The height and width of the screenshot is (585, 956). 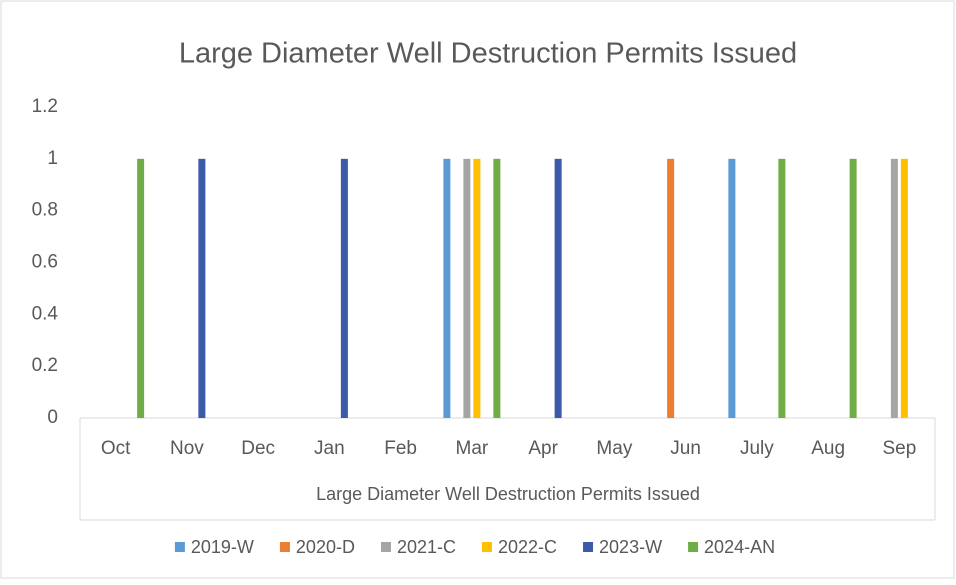 What do you see at coordinates (685, 448) in the screenshot?
I see `x-tick-label: Jun` at bounding box center [685, 448].